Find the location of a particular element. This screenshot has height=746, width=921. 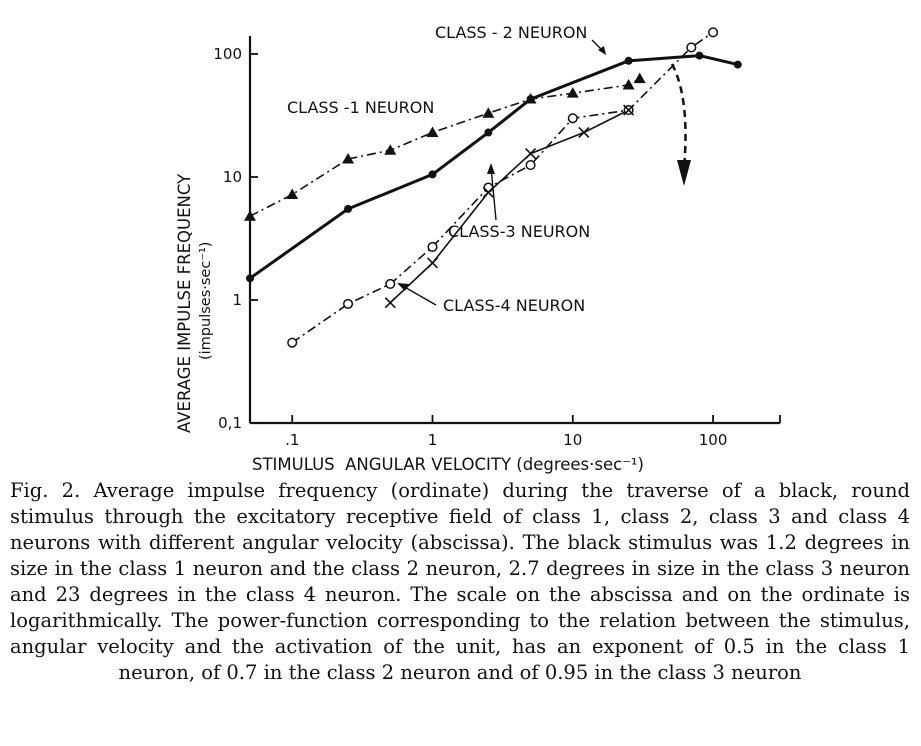

y-axis-units: (impulses·sec⁻¹) is located at coordinates (206, 301).